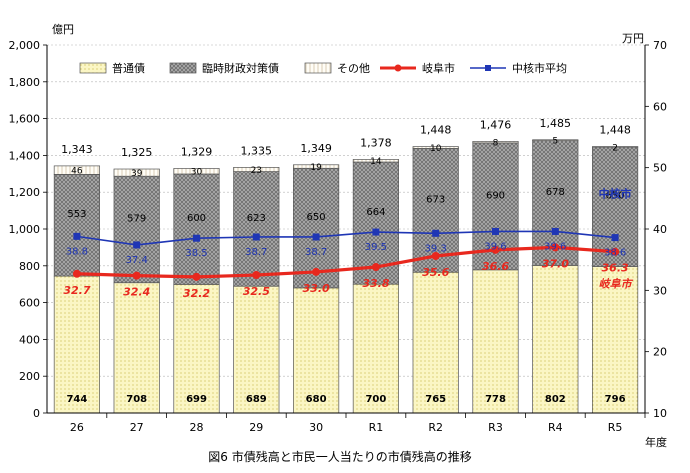  I want to click on bar-value-label: 664, so click(375, 212).